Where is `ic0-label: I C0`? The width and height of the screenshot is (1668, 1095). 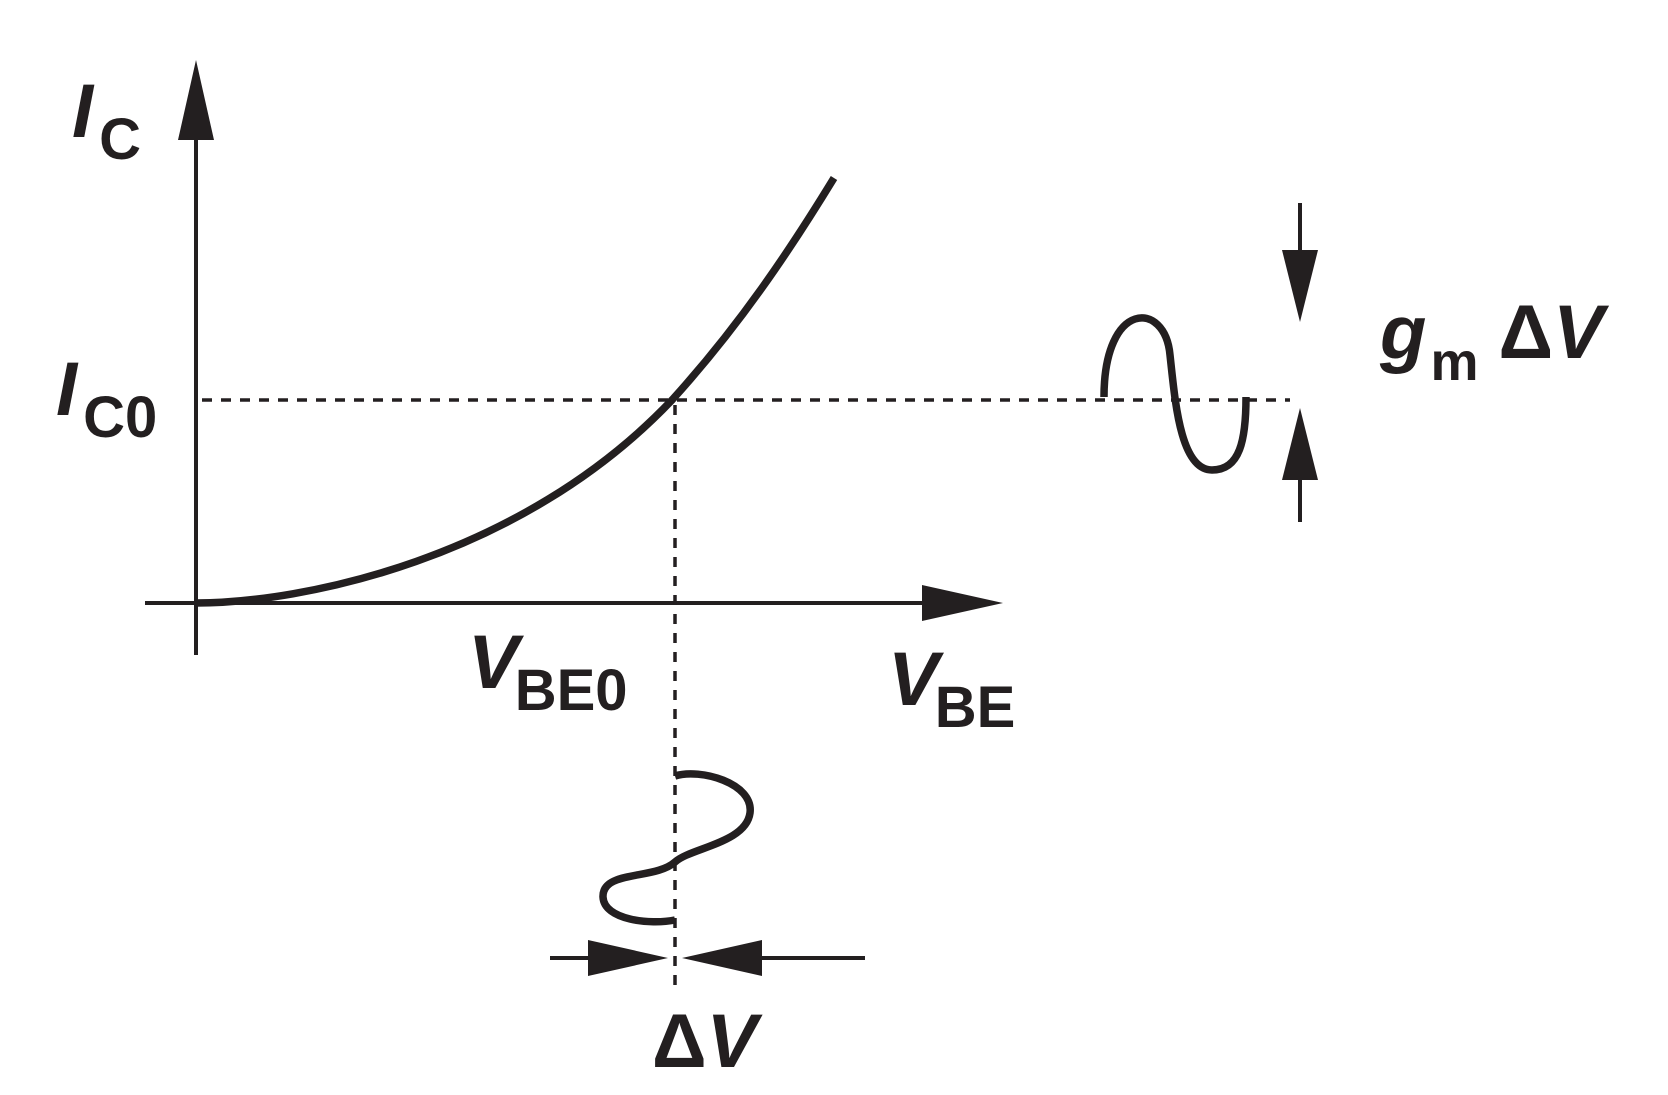
ic0-label: I C0 is located at coordinates (106, 398).